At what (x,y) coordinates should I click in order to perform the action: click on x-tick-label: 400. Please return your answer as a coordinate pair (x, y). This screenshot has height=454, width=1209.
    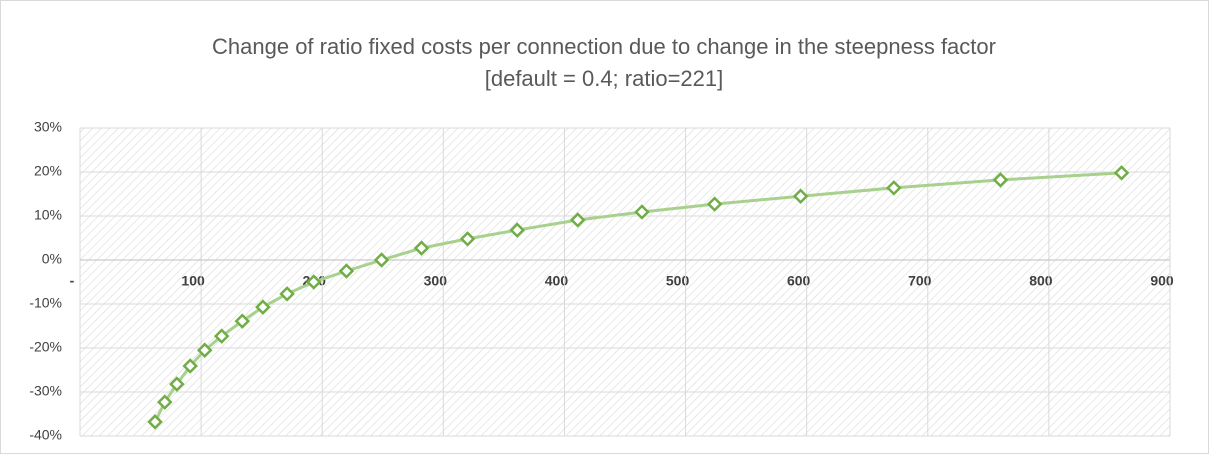
    Looking at the image, I should click on (557, 281).